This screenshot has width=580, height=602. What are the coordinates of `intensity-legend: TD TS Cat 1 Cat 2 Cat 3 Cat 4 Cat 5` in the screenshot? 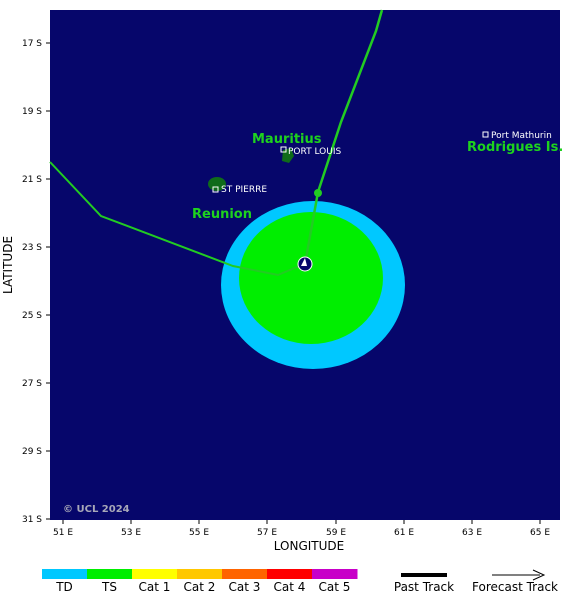 It's located at (200, 581).